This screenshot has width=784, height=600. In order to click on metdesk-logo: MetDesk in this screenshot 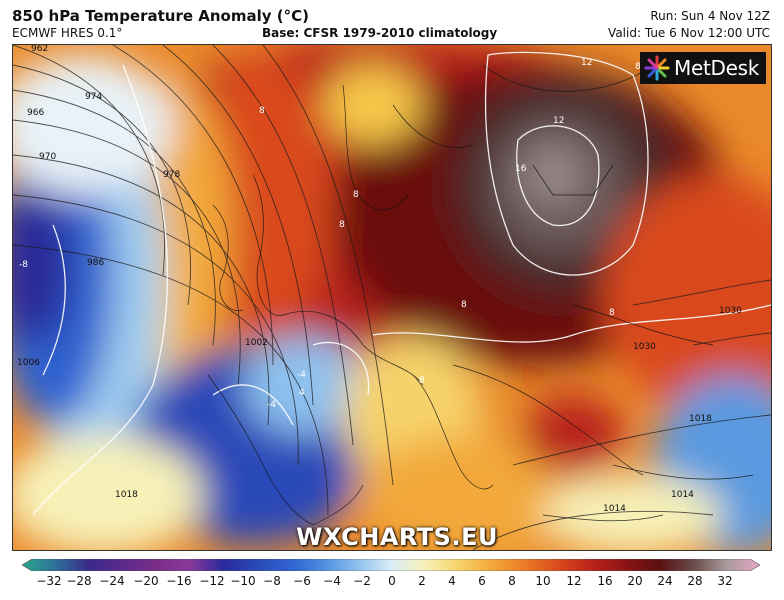, I will do `click(703, 68)`.